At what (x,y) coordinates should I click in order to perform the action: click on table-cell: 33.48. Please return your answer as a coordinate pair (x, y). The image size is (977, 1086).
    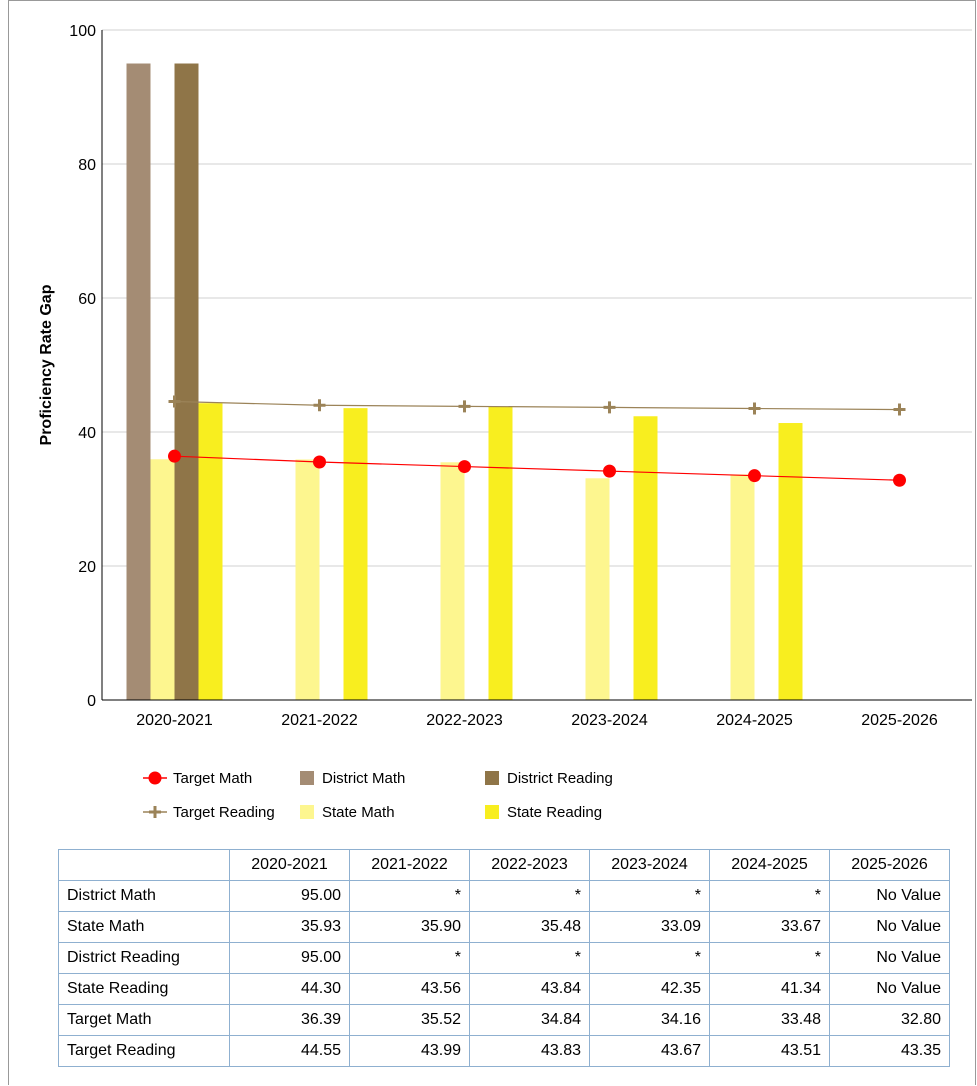
    Looking at the image, I should click on (769, 1020).